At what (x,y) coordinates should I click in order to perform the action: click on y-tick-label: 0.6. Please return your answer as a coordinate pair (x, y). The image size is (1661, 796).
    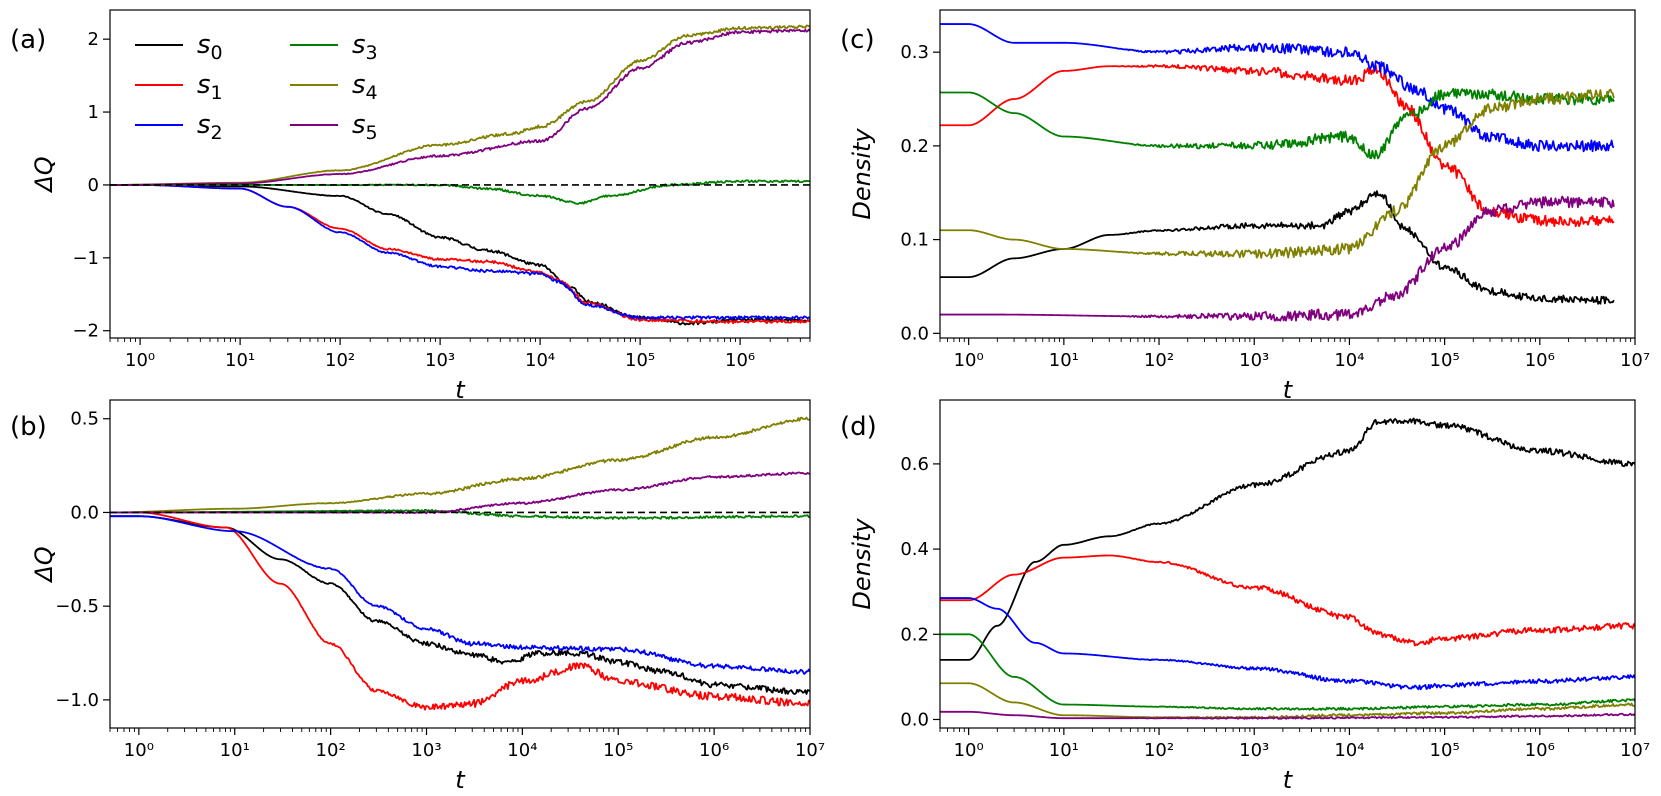
    Looking at the image, I should click on (914, 464).